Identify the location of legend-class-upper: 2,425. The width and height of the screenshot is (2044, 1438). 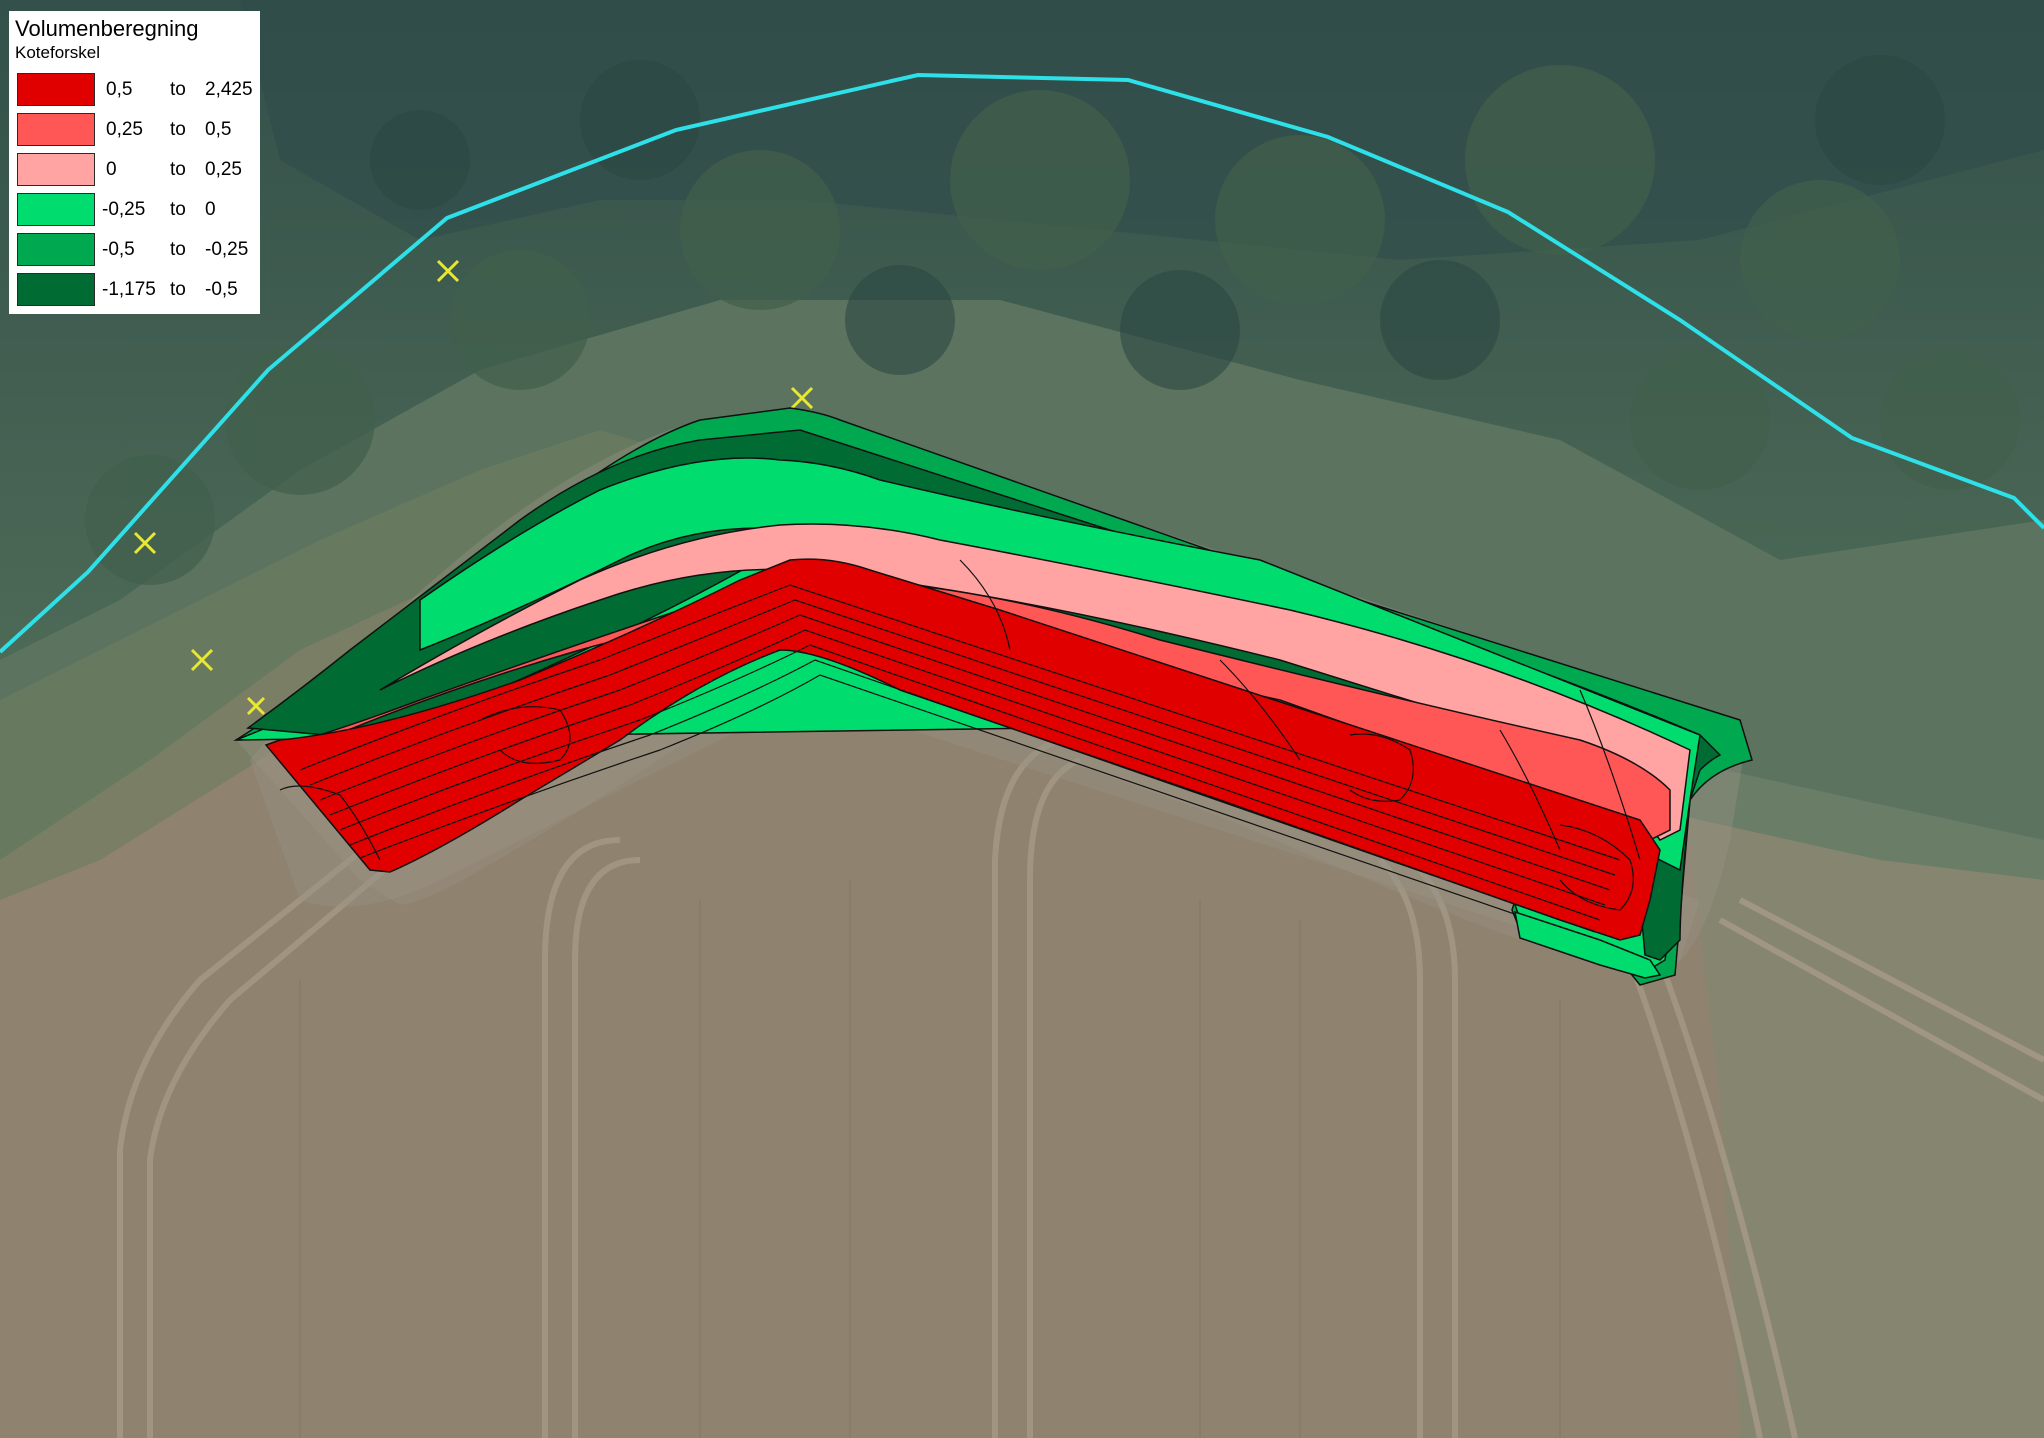
(229, 89).